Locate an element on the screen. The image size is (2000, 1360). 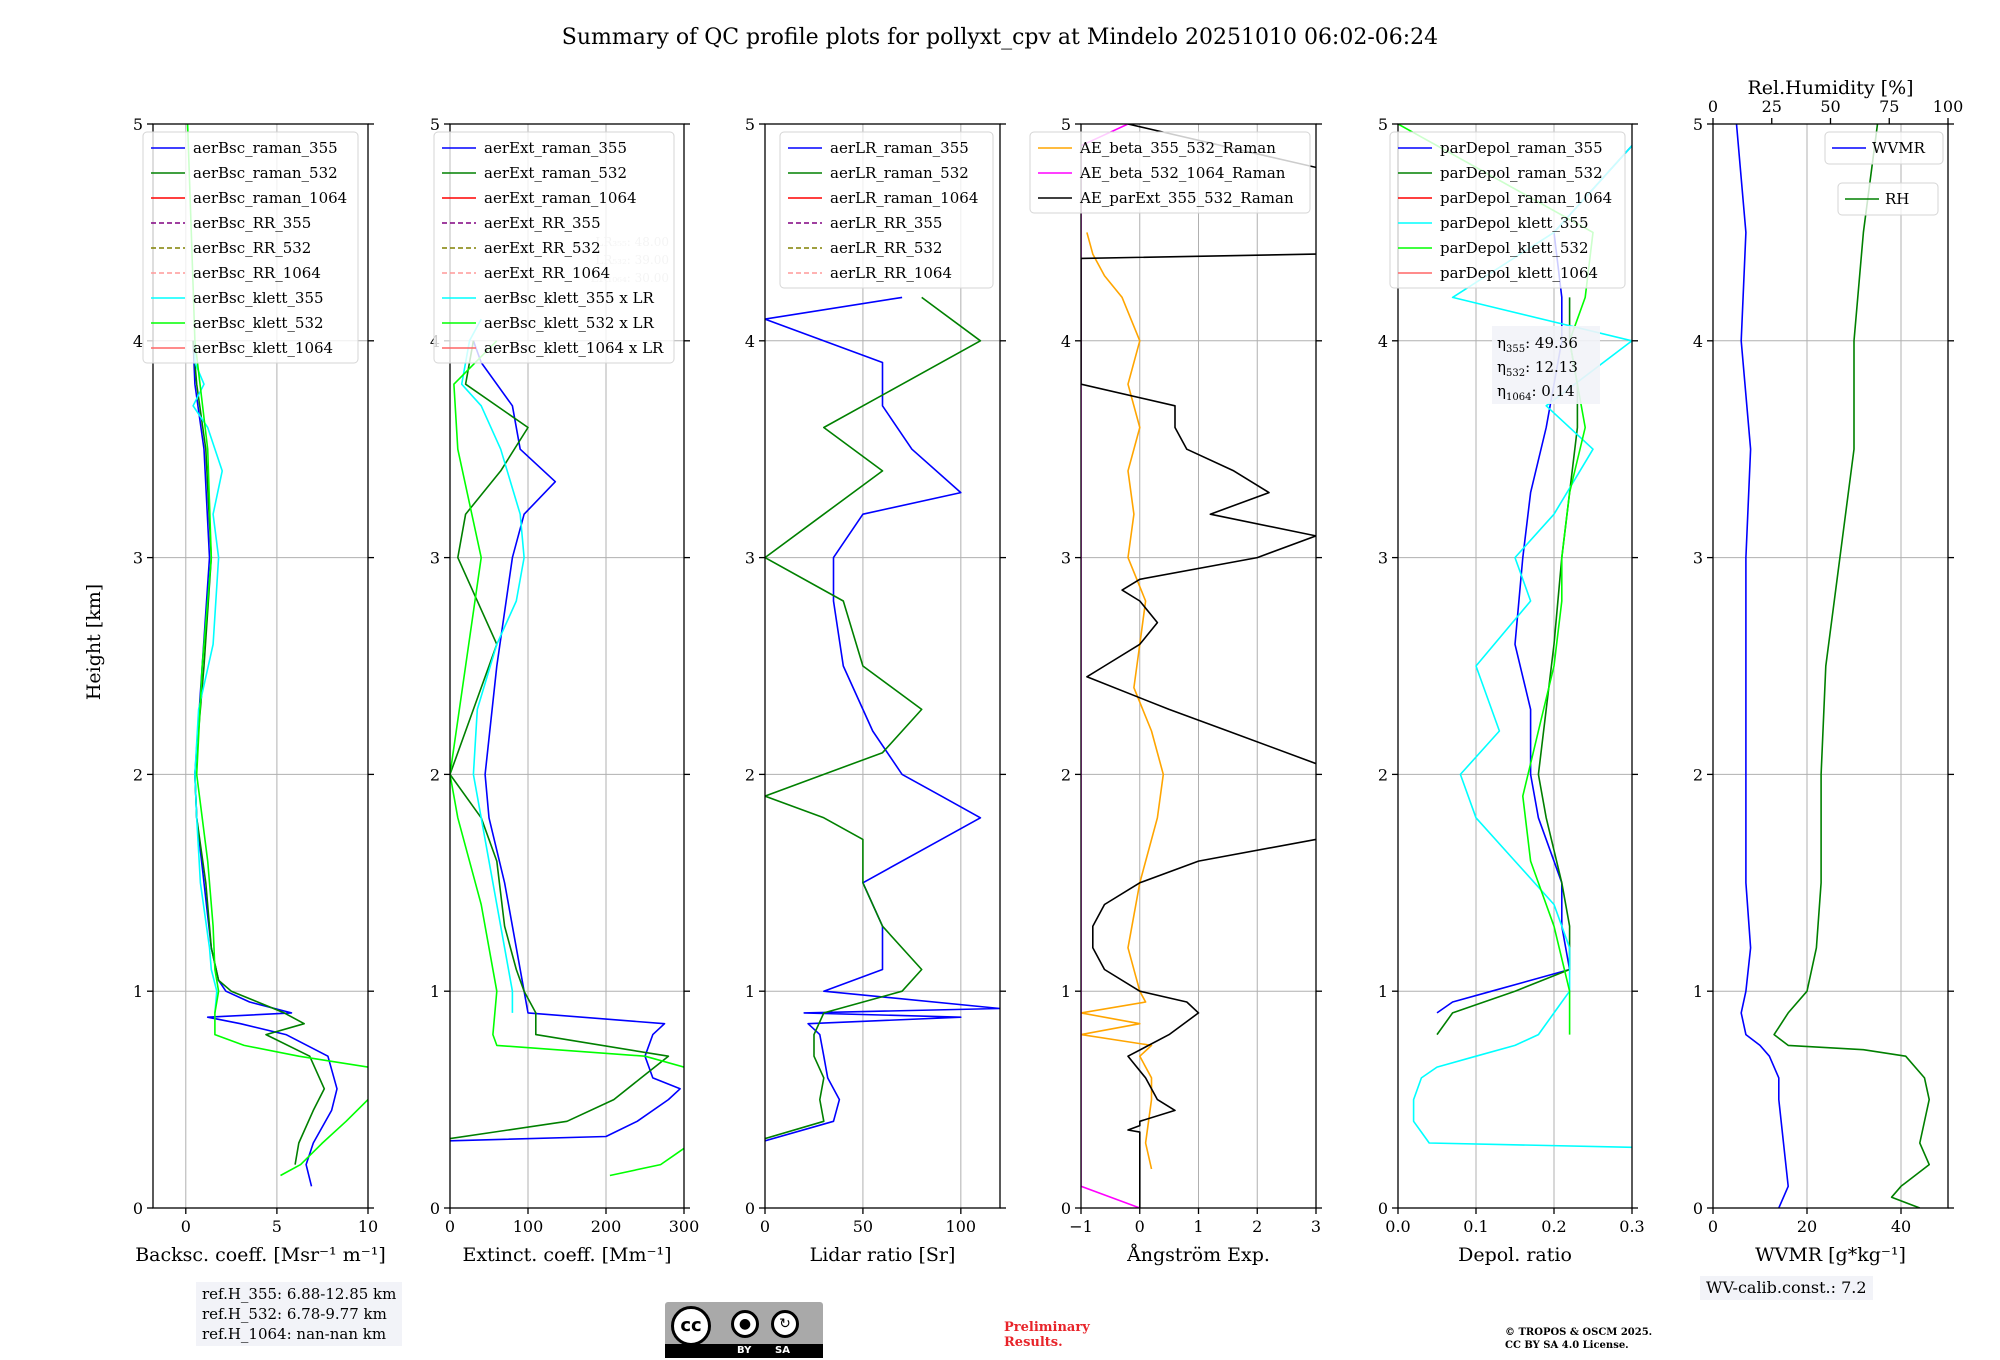
legend-item: aerExt_RR_1064 is located at coordinates (547, 273).